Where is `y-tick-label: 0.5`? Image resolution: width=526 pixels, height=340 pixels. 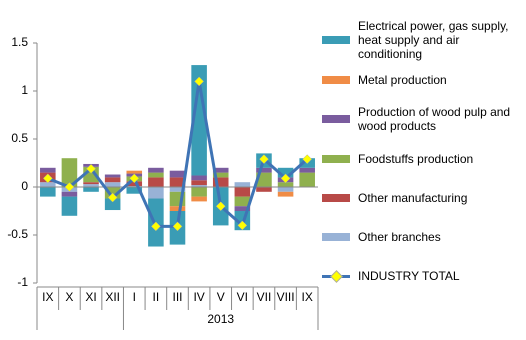 y-tick-label: 0.5 is located at coordinates (19, 138).